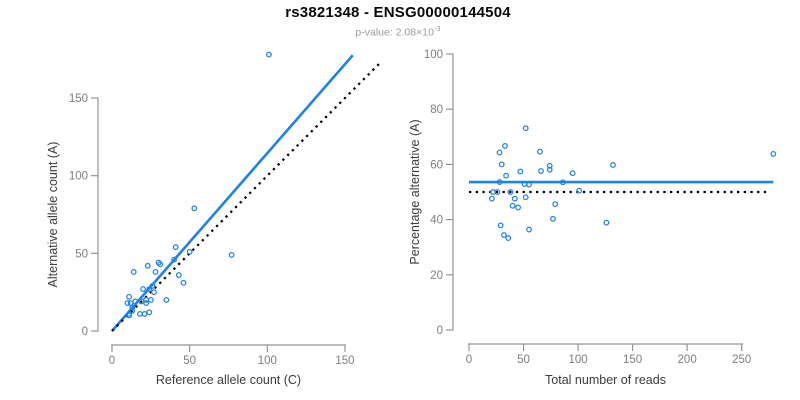 The width and height of the screenshot is (800, 400). Describe the element at coordinates (436, 165) in the screenshot. I see `y-tick-label: 60` at that location.